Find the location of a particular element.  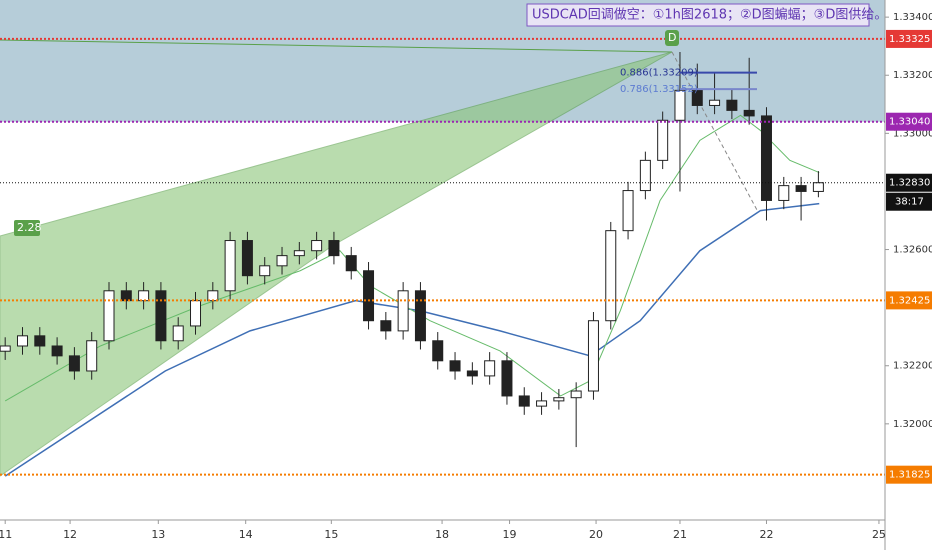

y-tick-label: 1.32000 is located at coordinates (912, 424).